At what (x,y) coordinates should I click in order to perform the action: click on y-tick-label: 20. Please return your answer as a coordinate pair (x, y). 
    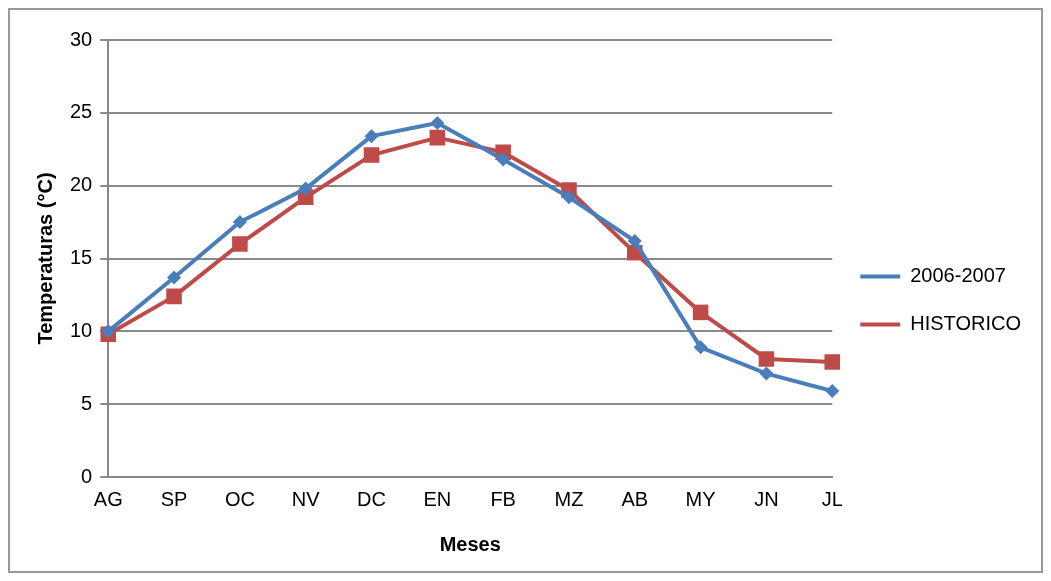
    Looking at the image, I should click on (81, 184).